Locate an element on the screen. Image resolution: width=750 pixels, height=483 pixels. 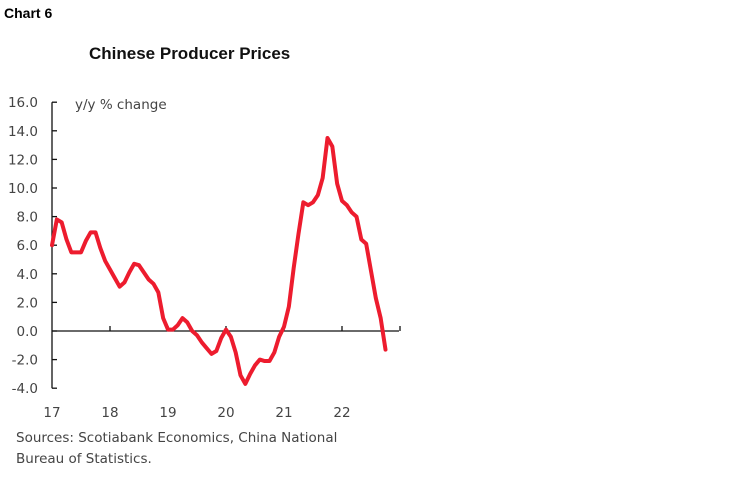
y-tick-label: 8.0 is located at coordinates (27, 218).